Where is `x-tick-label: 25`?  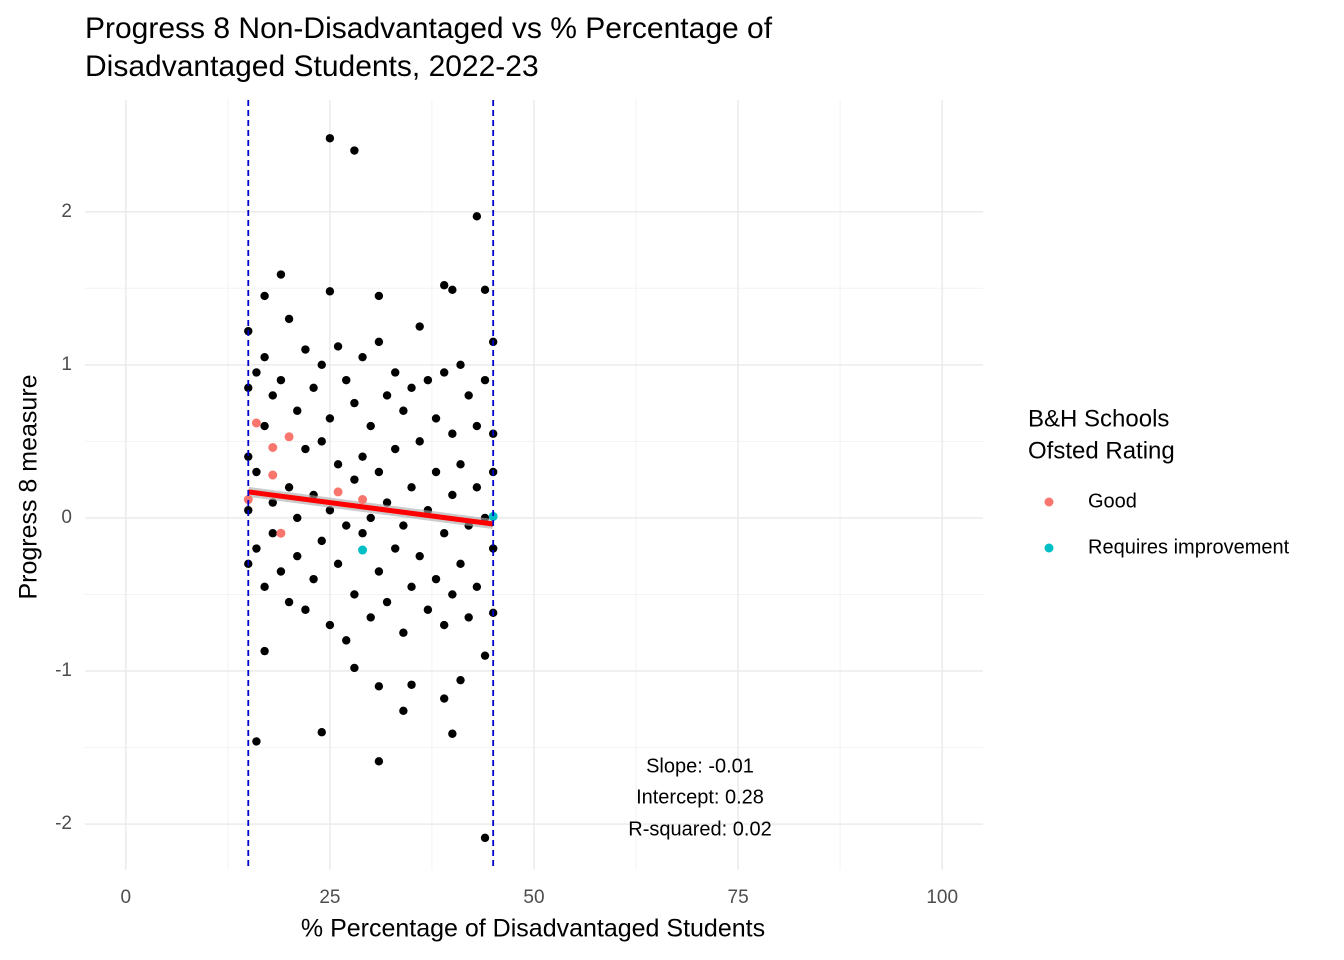 x-tick-label: 25 is located at coordinates (329, 897).